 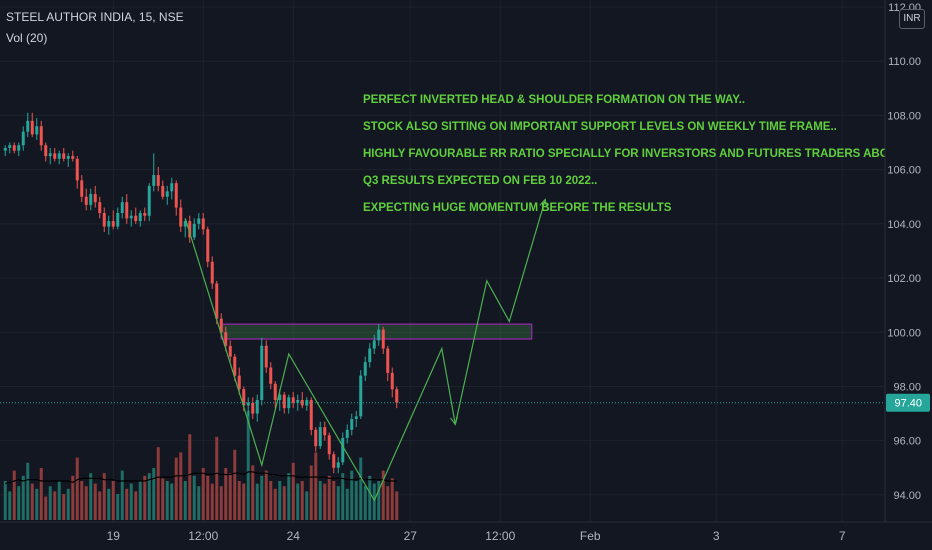 I want to click on volume-ma-line, so click(x=201, y=478).